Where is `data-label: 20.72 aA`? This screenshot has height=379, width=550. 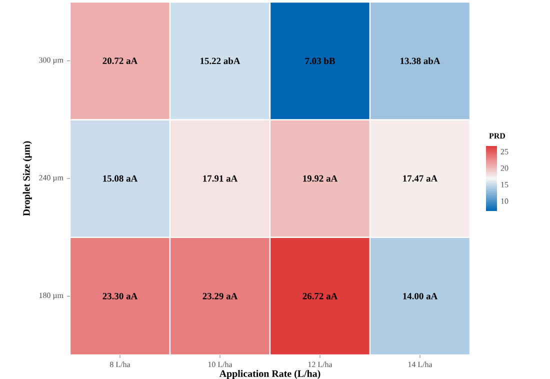
data-label: 20.72 aA is located at coordinates (120, 61).